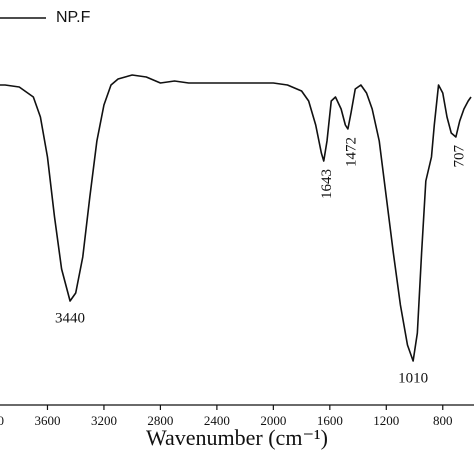 This screenshot has width=474, height=474. I want to click on x-tick-label: 2400, so click(217, 420).